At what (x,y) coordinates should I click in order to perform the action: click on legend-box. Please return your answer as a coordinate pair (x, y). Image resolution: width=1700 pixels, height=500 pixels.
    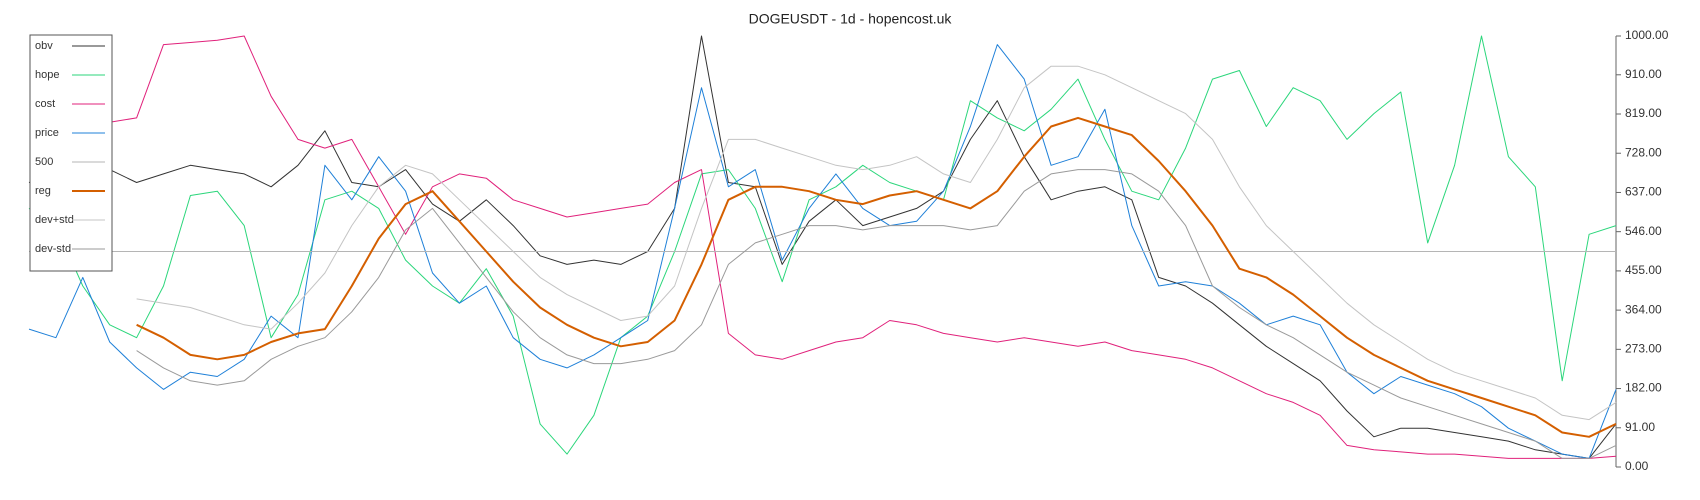
    Looking at the image, I should click on (71, 153).